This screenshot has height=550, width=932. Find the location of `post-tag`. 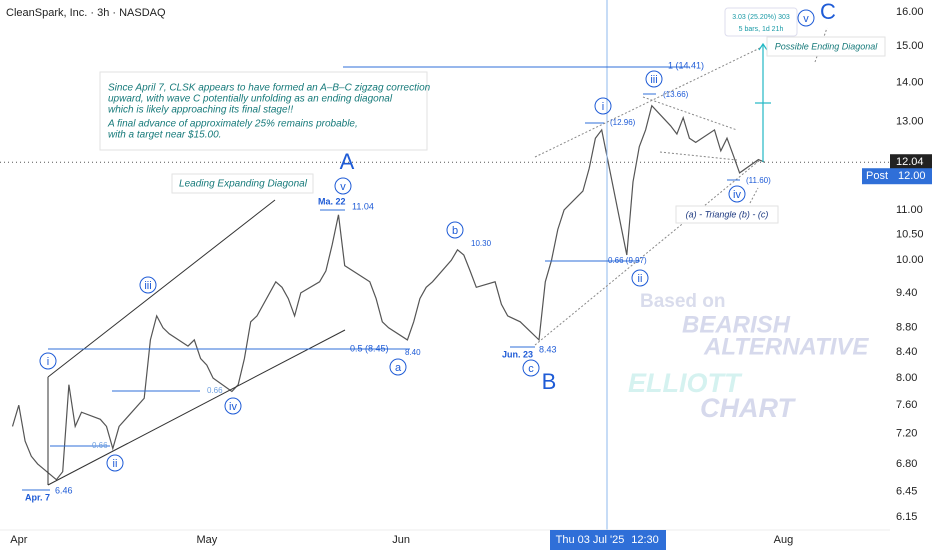

post-tag is located at coordinates (897, 176).